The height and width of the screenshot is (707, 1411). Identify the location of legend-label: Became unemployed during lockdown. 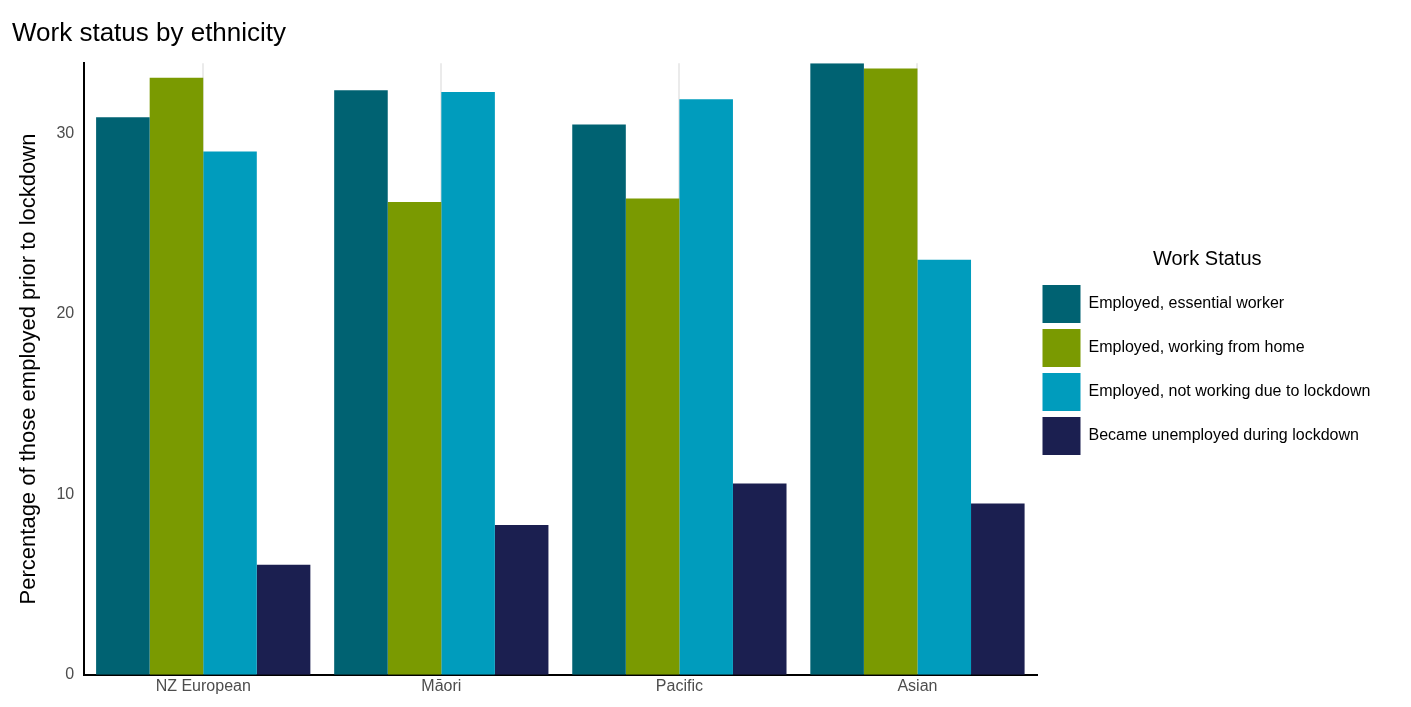
(1223, 435).